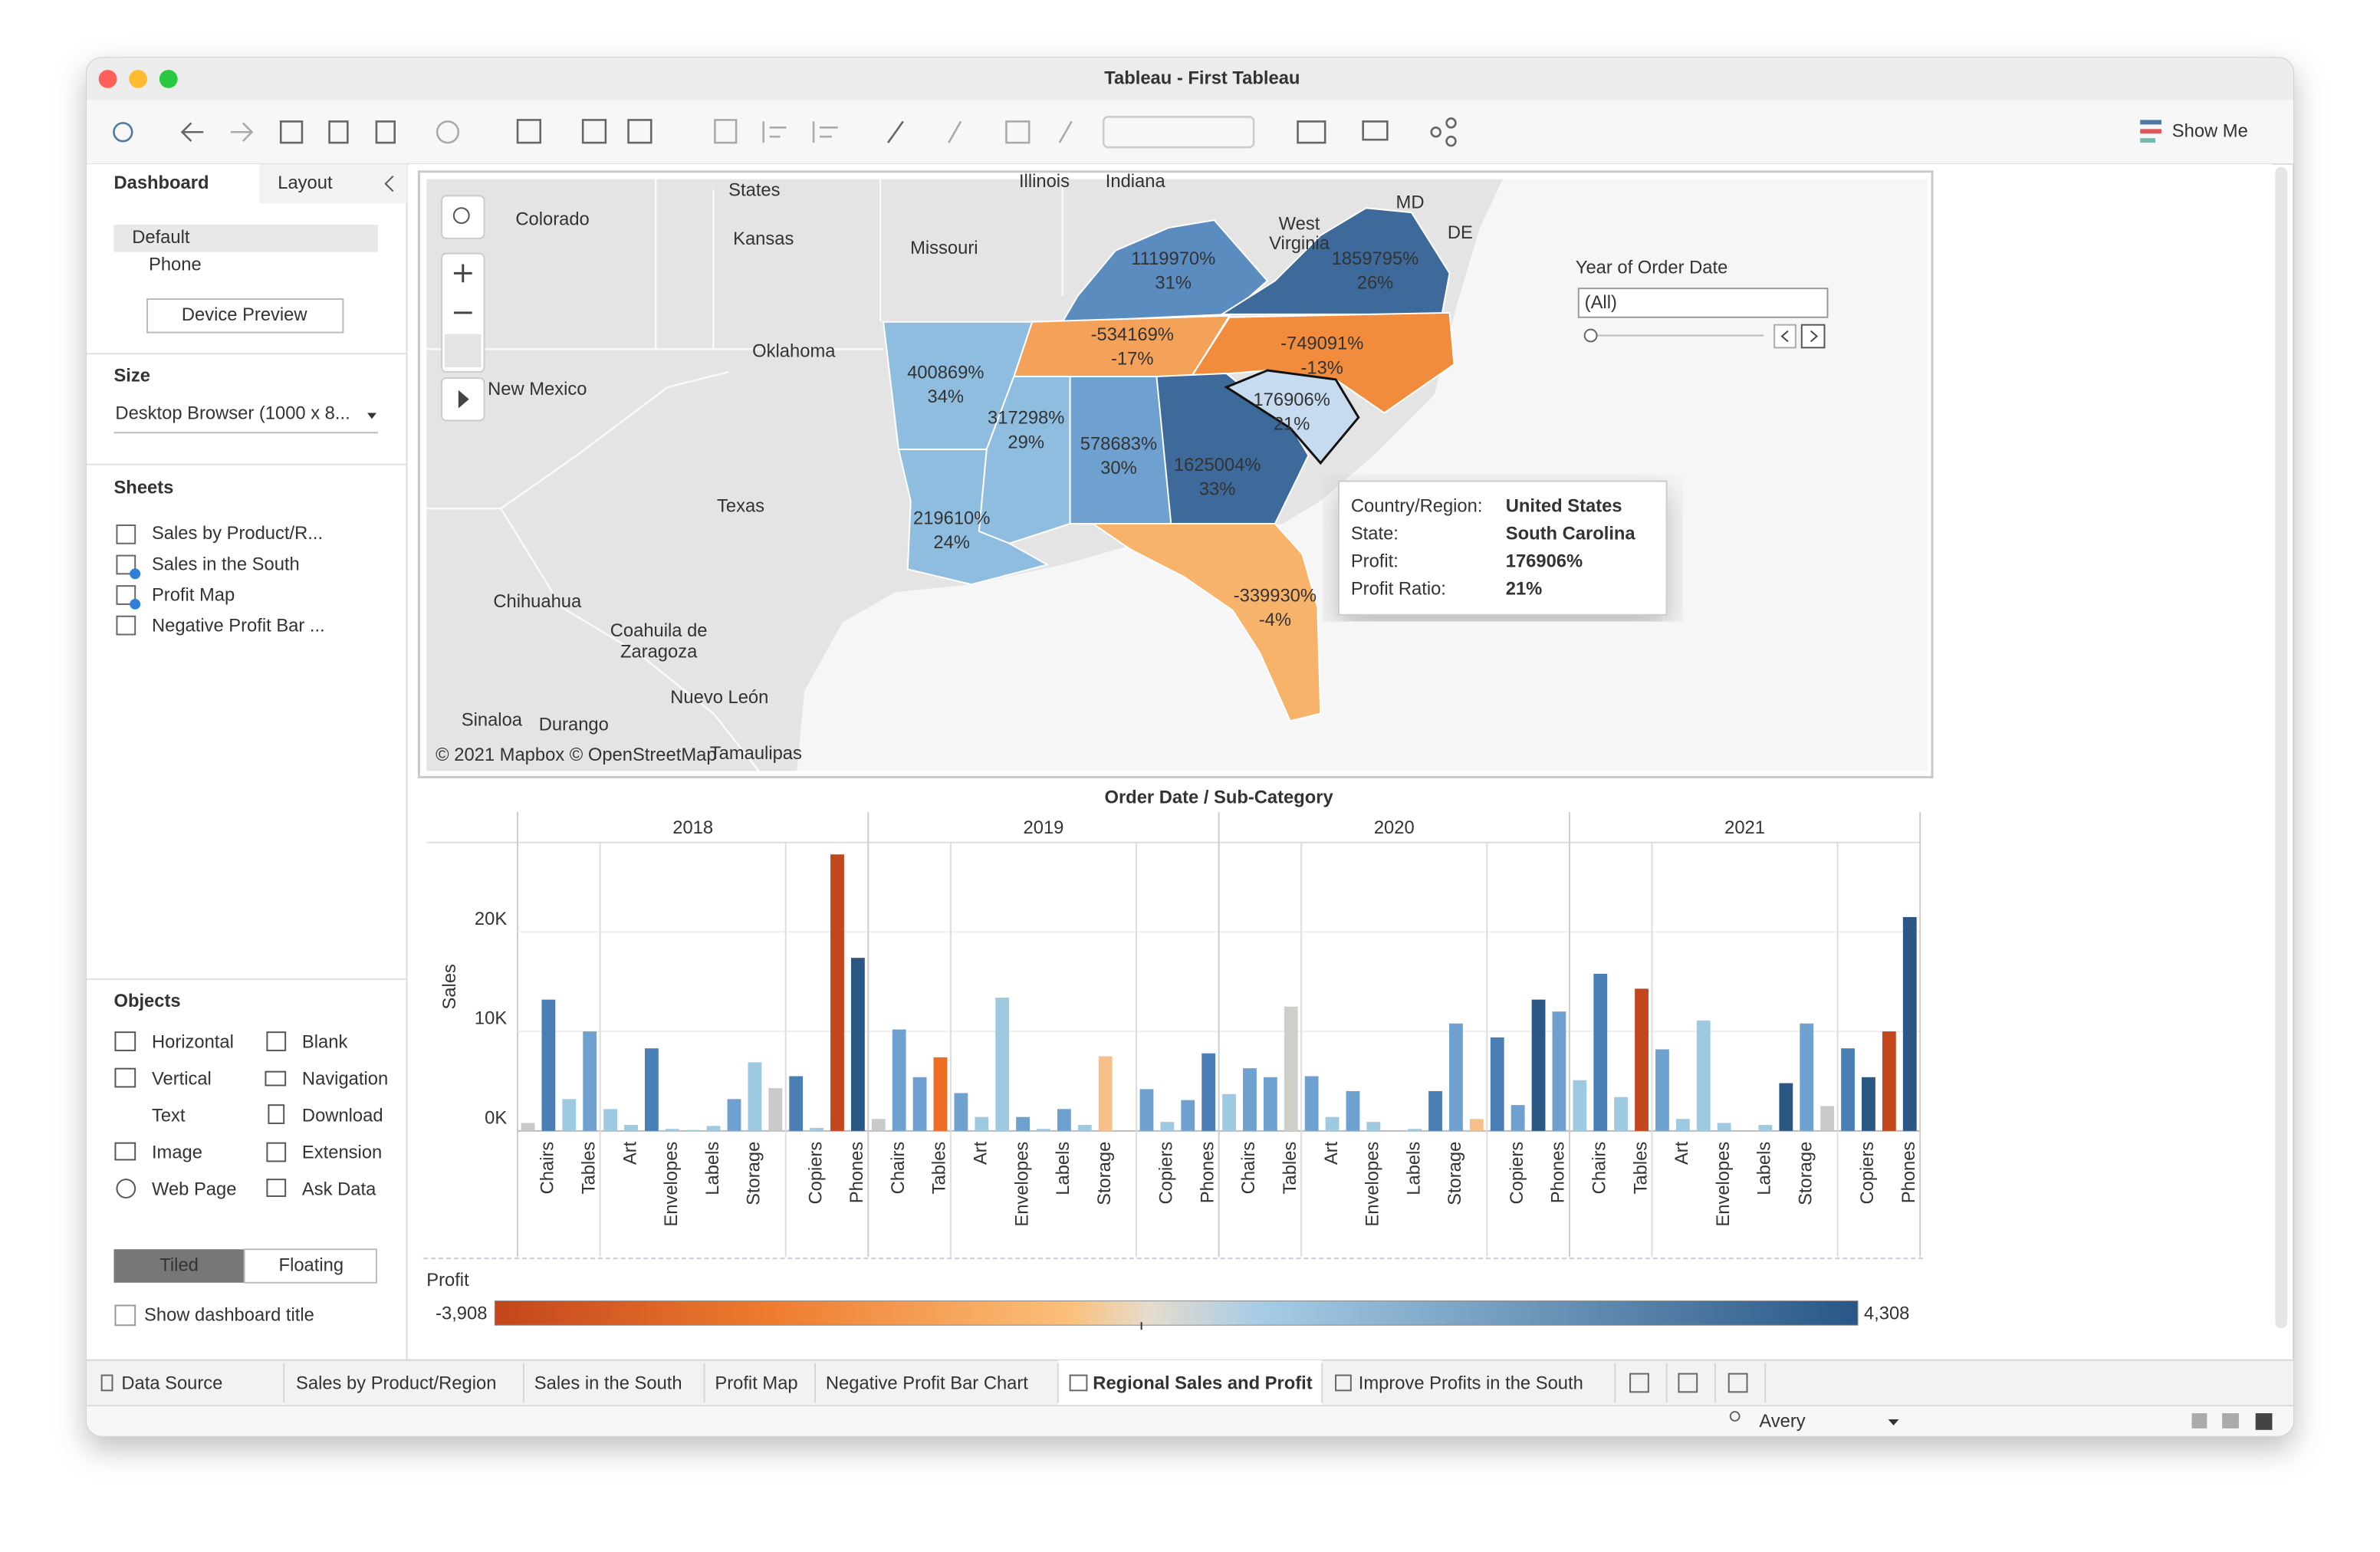  What do you see at coordinates (2232, 1421) in the screenshot?
I see `status-controls` at bounding box center [2232, 1421].